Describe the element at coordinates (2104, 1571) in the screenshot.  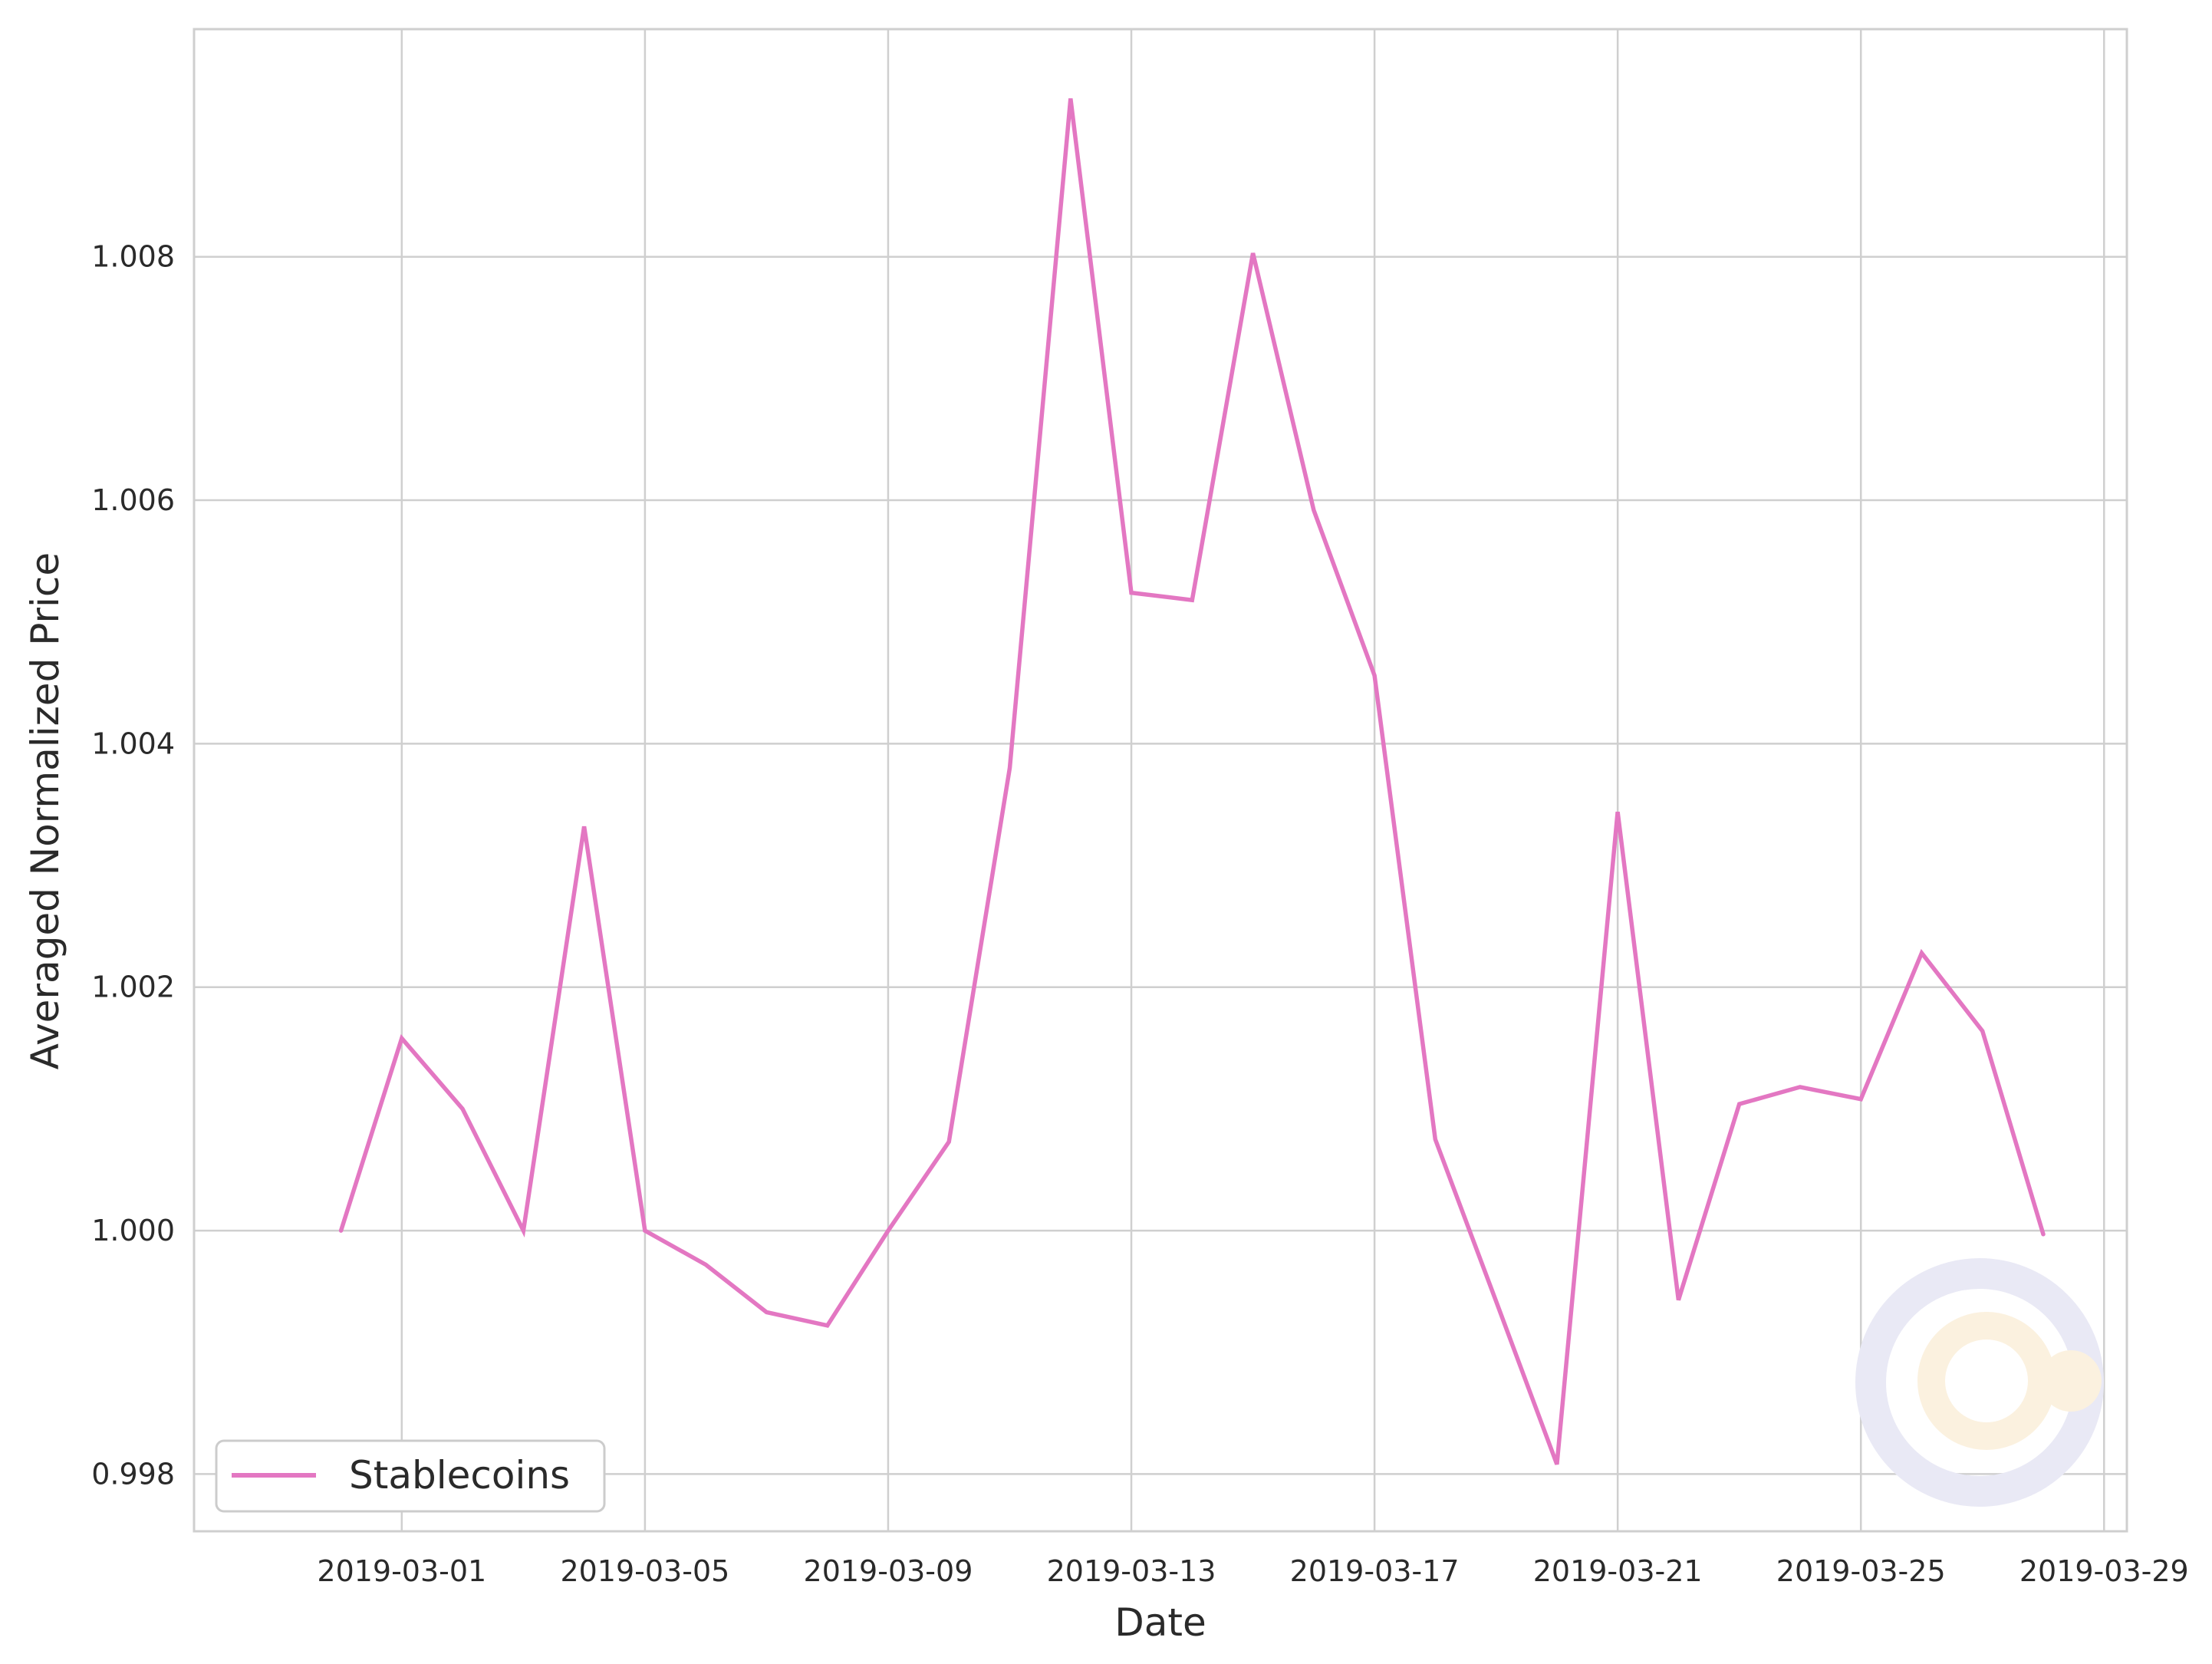
I see `x-tick-label: 2019-03-29` at that location.